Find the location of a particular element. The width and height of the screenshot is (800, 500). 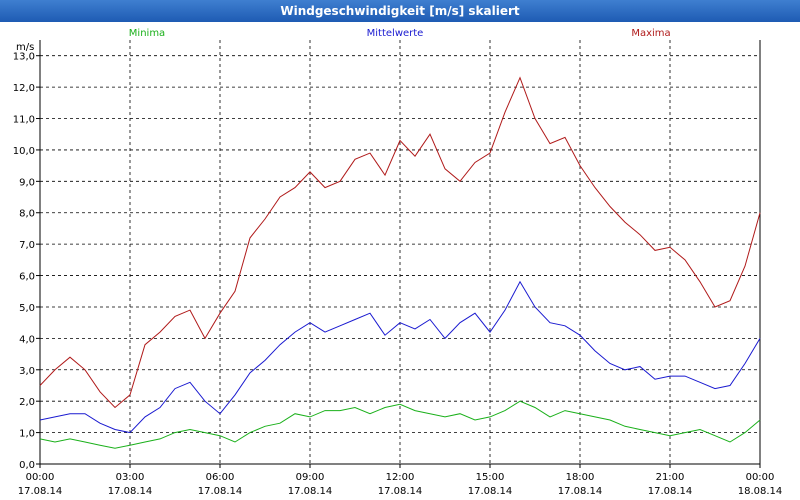

y-tick-label: 5,0 is located at coordinates (27, 308).